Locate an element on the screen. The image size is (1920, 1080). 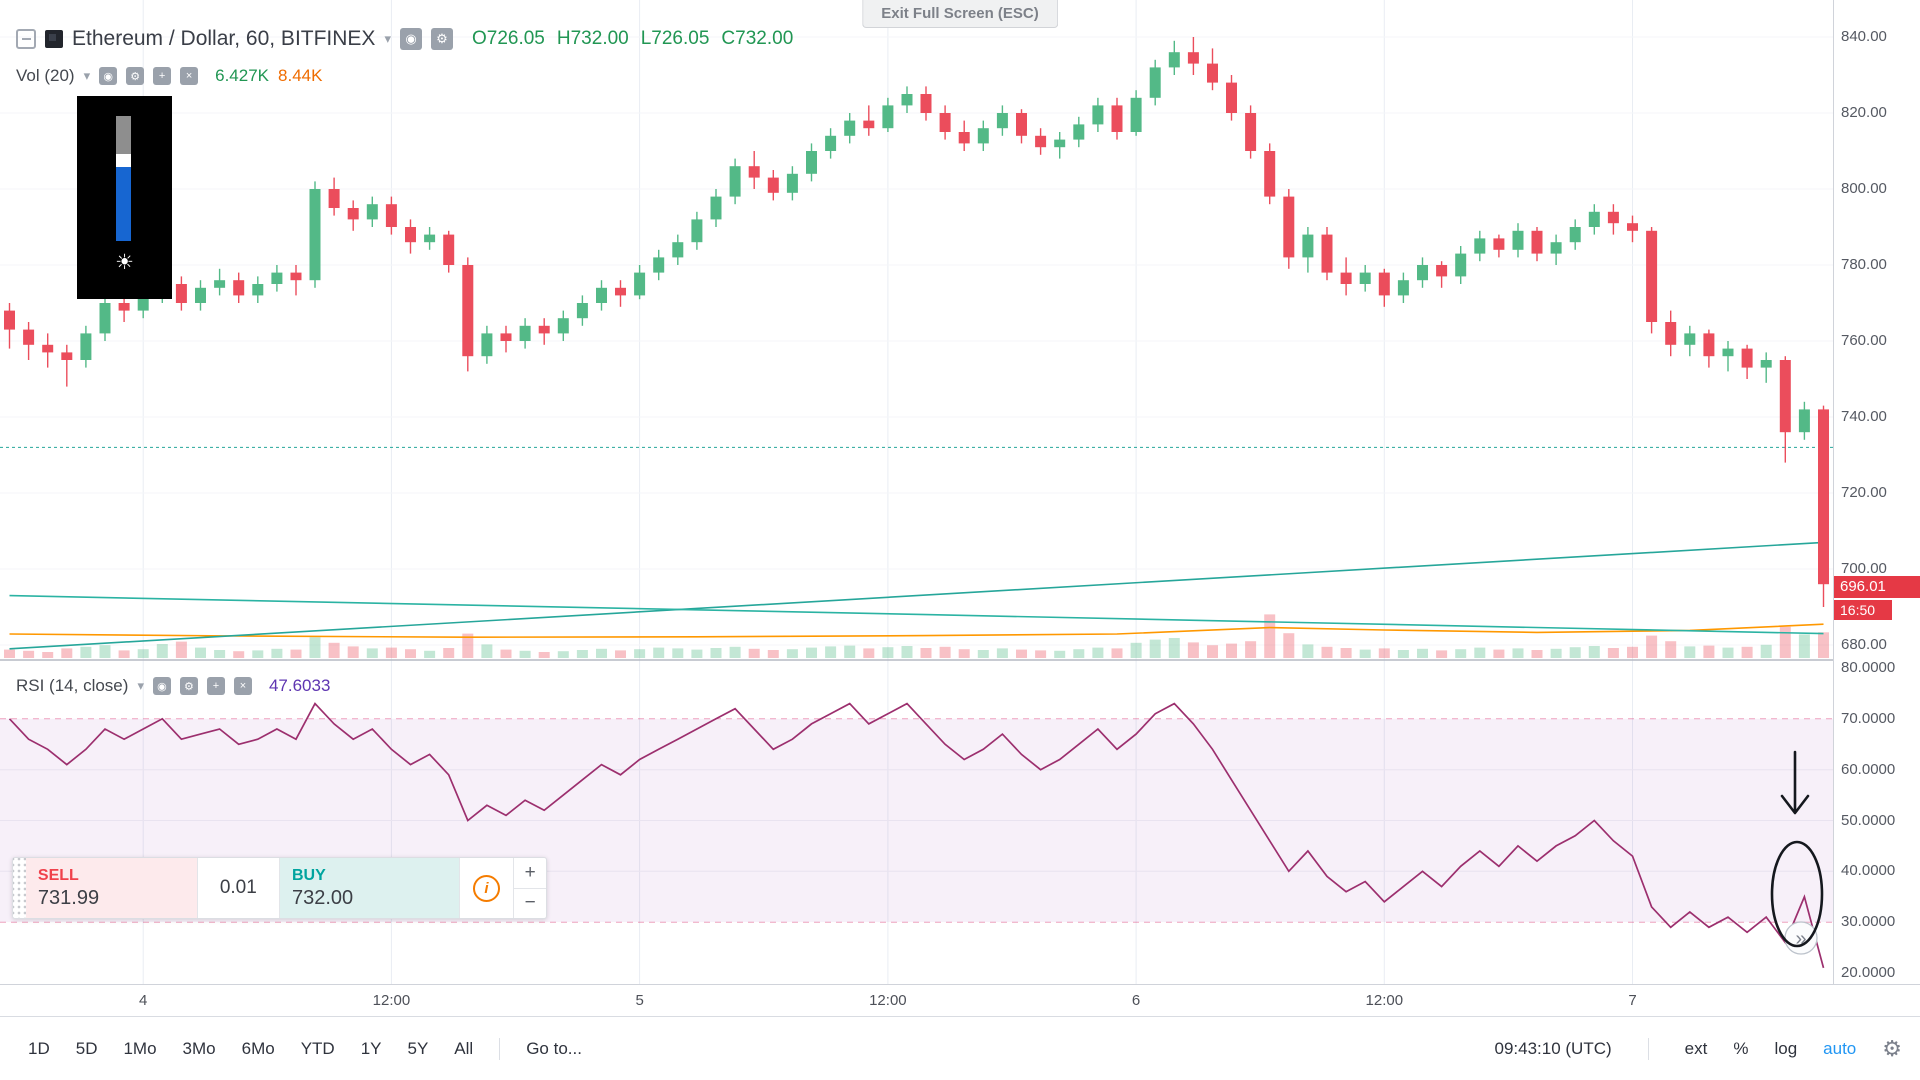
volume-series is located at coordinates (916, 636).